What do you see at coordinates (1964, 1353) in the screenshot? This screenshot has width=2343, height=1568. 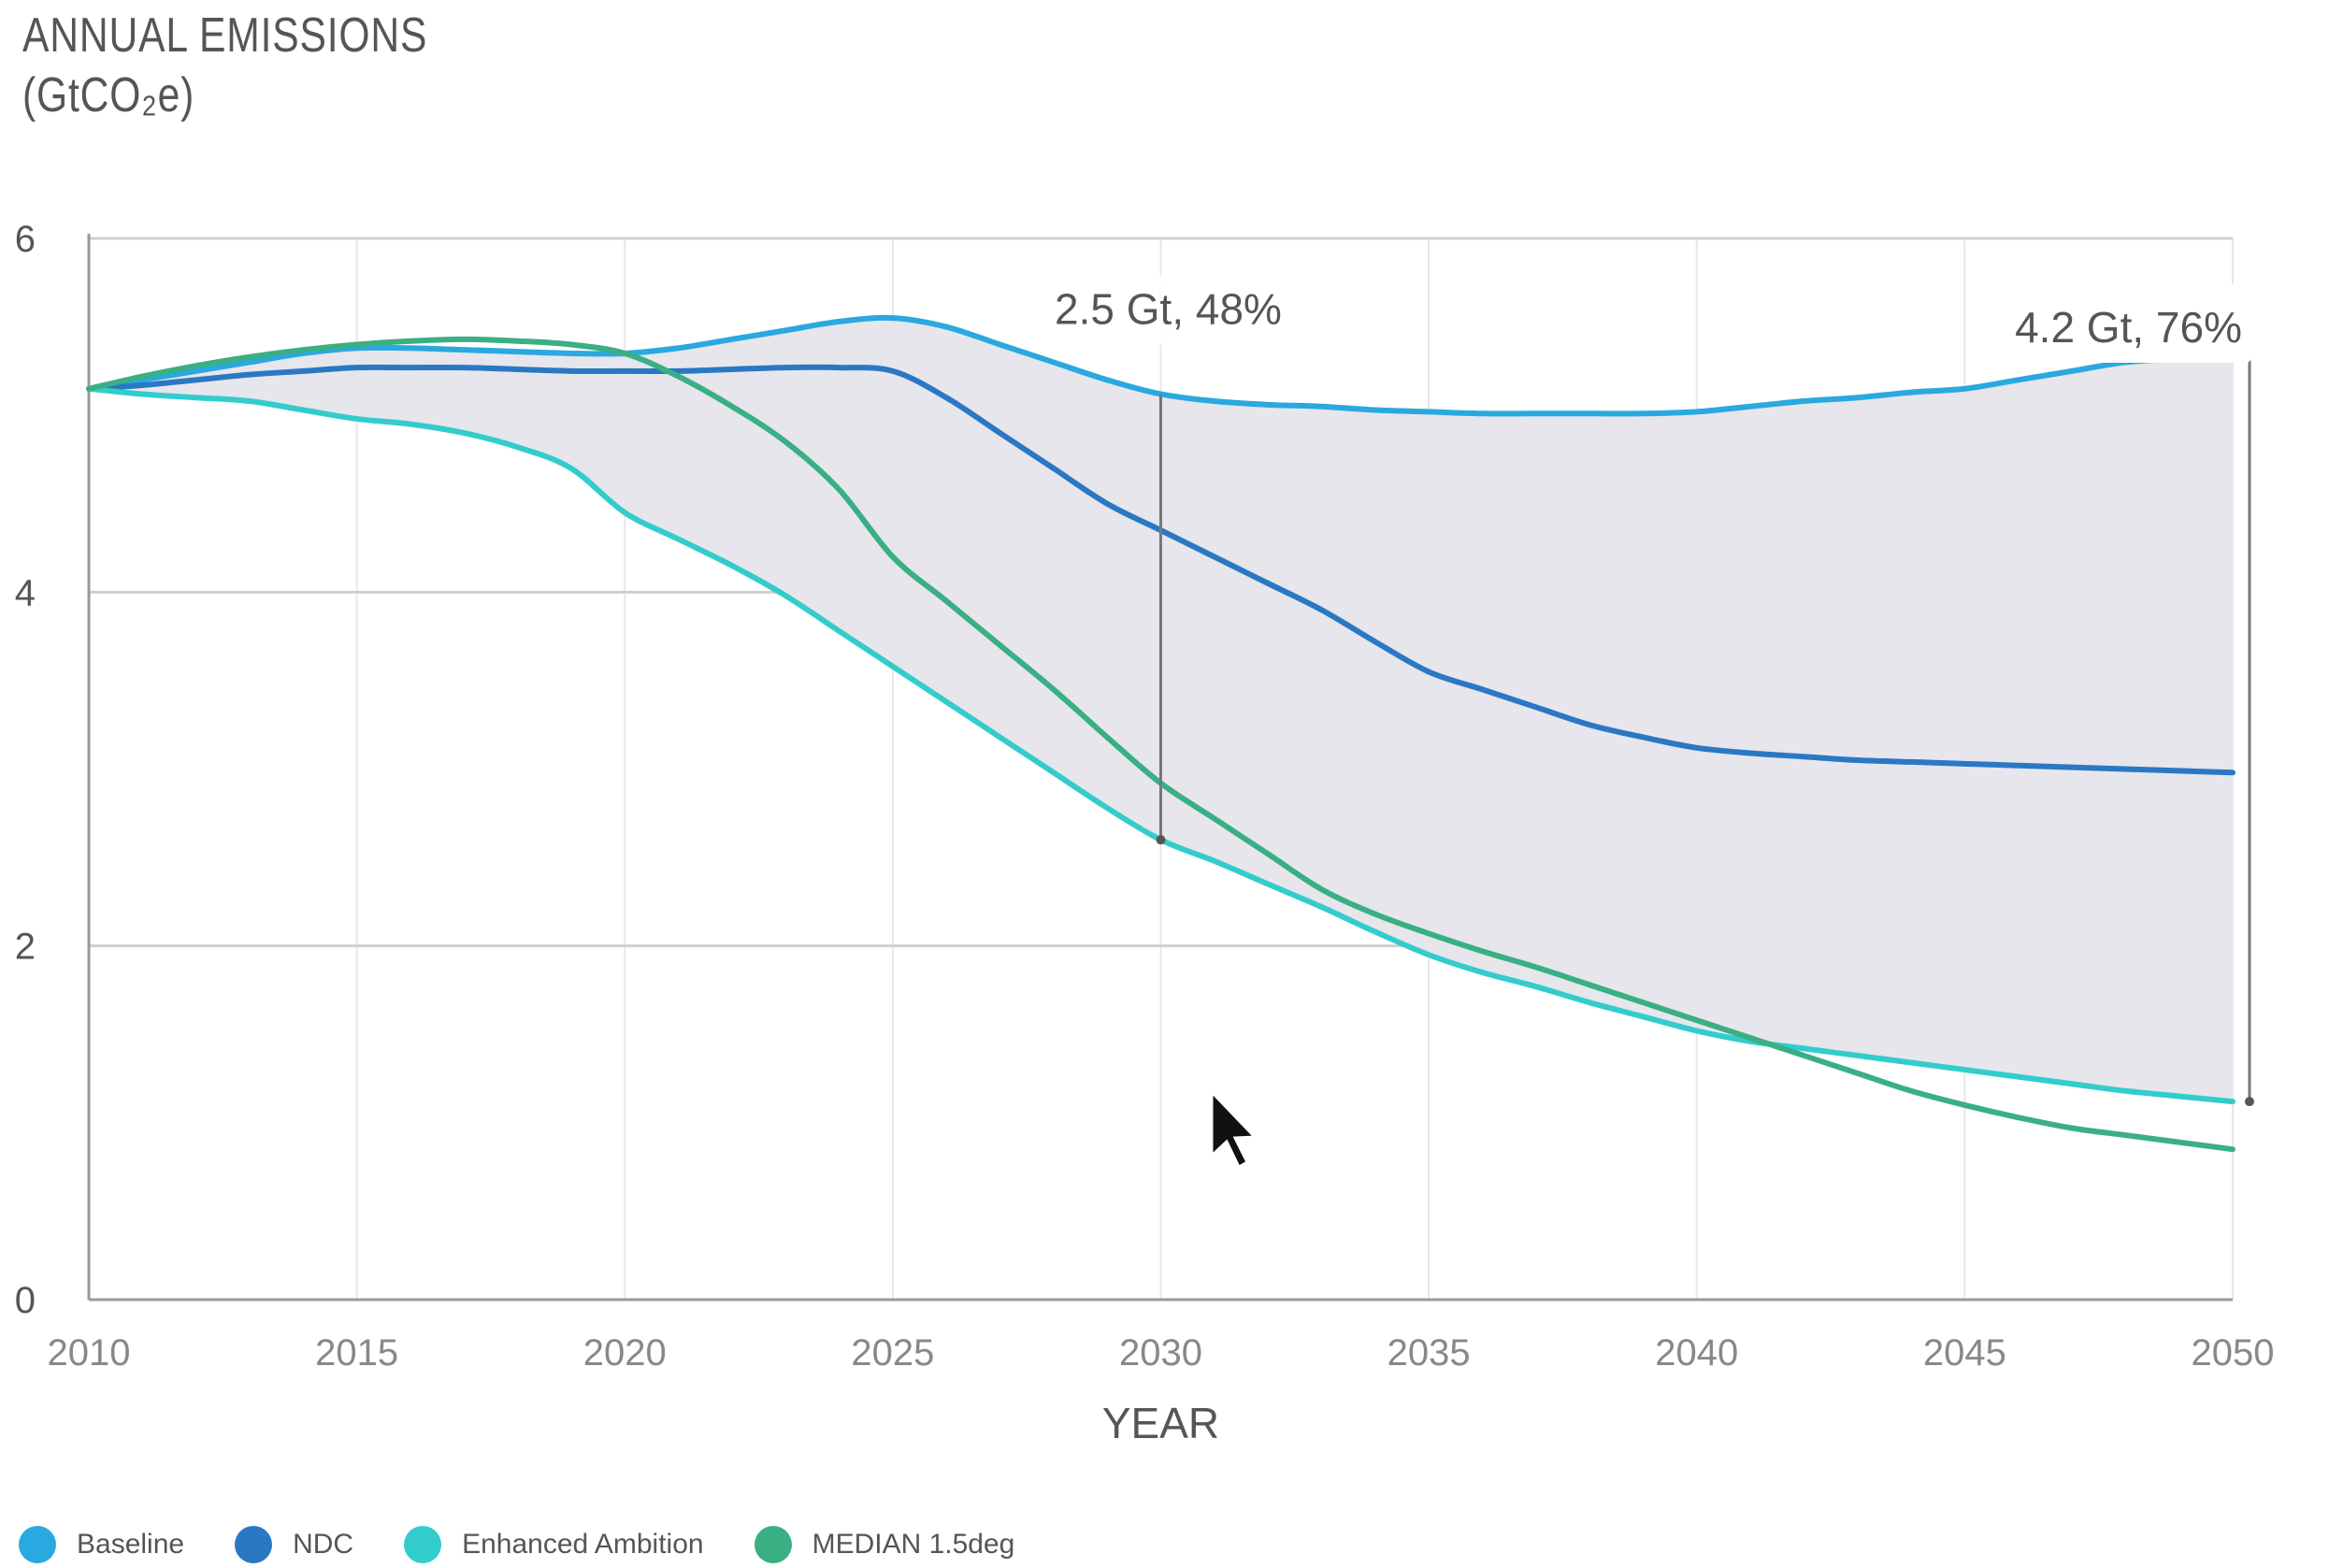 I see `x-tick-label: 2045` at bounding box center [1964, 1353].